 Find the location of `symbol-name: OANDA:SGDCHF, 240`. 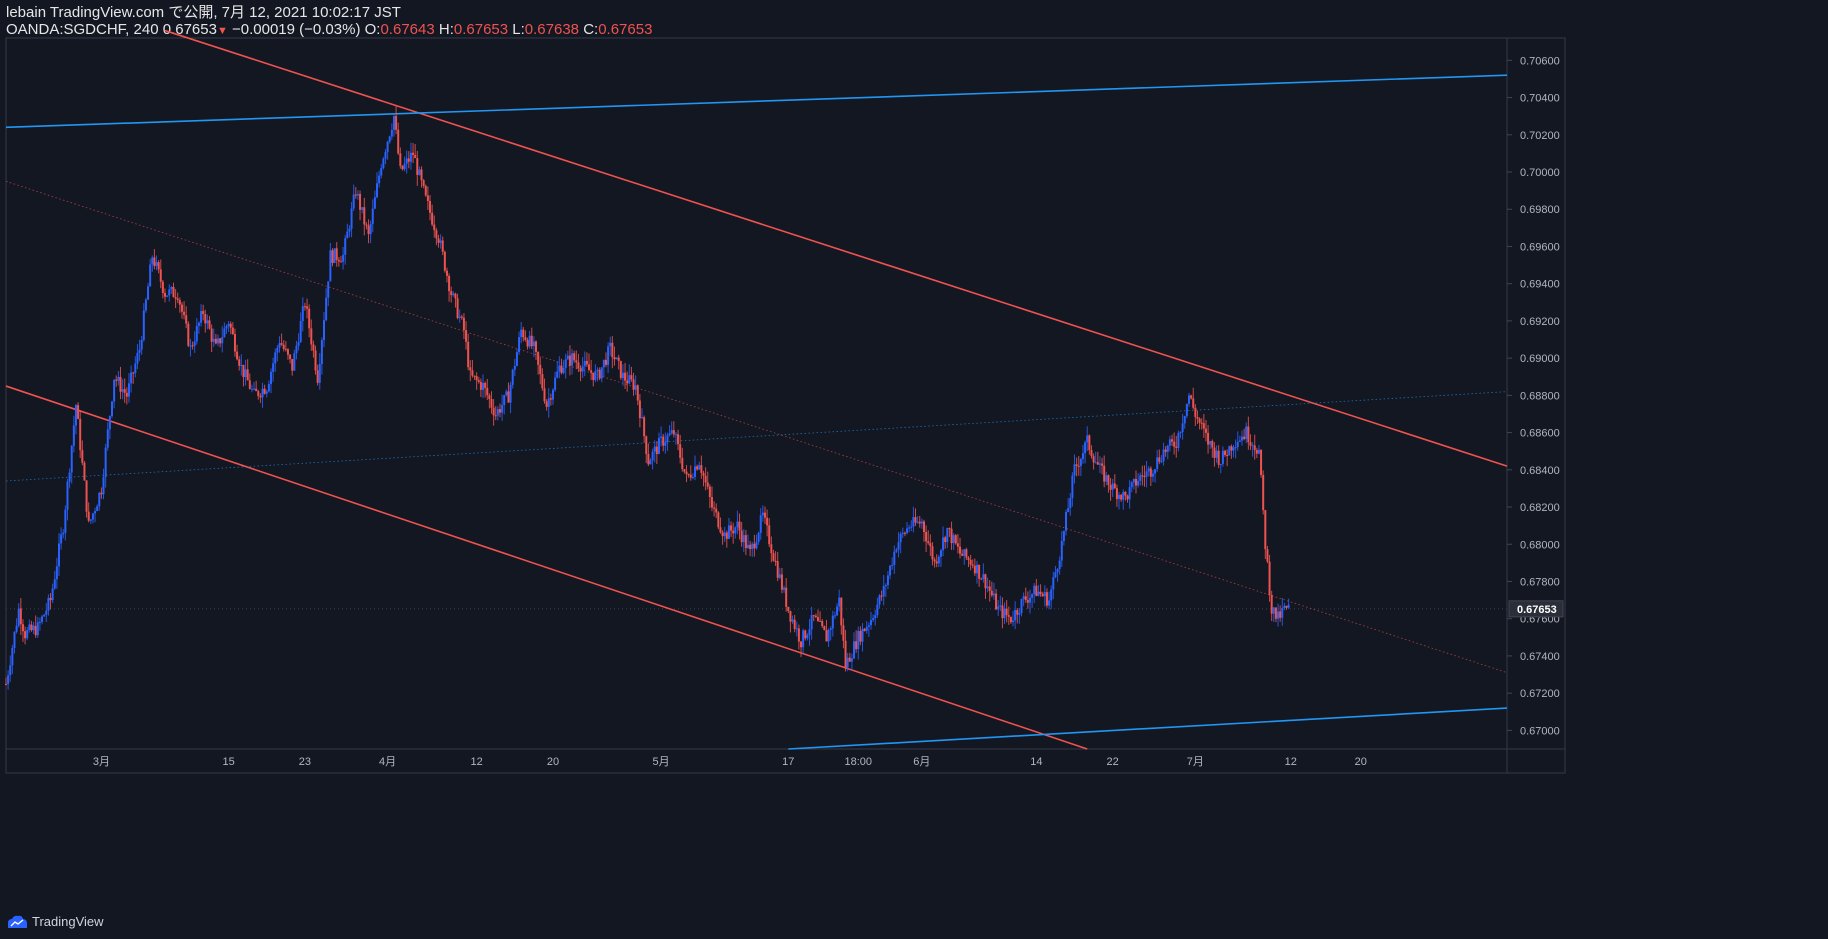

symbol-name: OANDA:SGDCHF, 240 is located at coordinates (82, 29).